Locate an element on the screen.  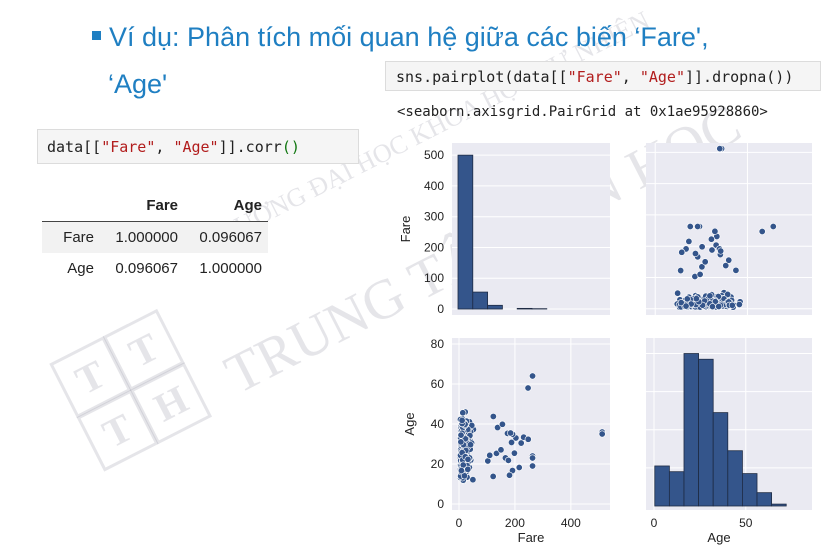
y-tick-label: 60 is located at coordinates (438, 384).